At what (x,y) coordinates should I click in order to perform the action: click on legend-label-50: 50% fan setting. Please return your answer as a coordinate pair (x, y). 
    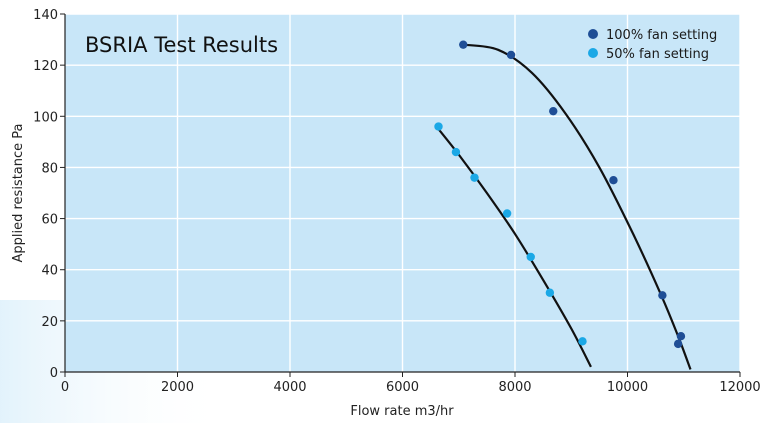
    Looking at the image, I should click on (657, 54).